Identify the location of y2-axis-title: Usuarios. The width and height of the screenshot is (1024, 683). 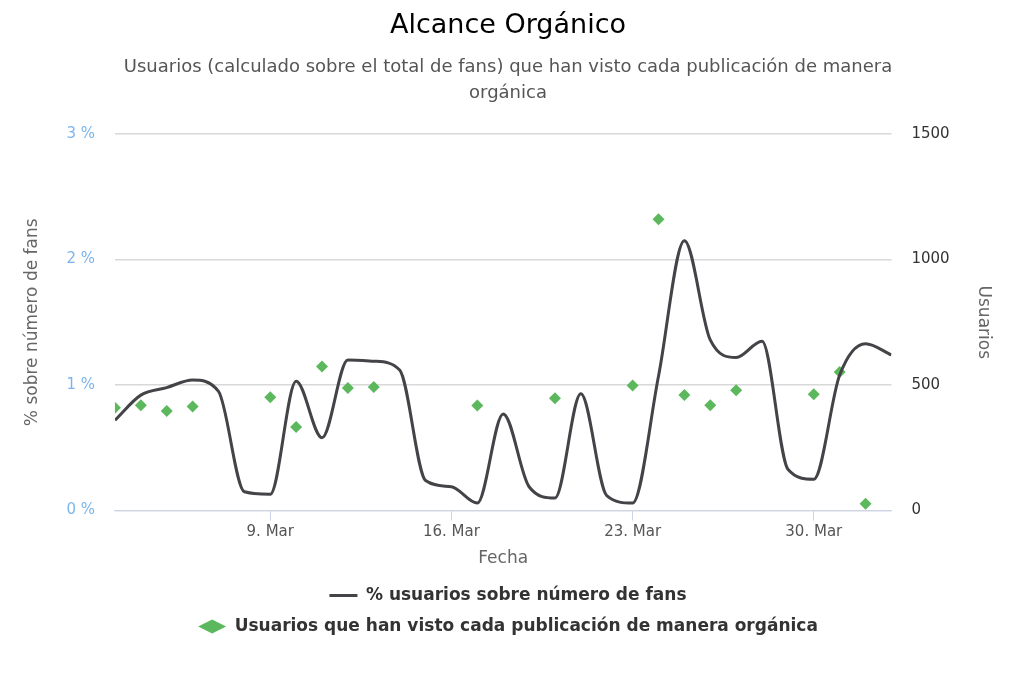
(985, 322).